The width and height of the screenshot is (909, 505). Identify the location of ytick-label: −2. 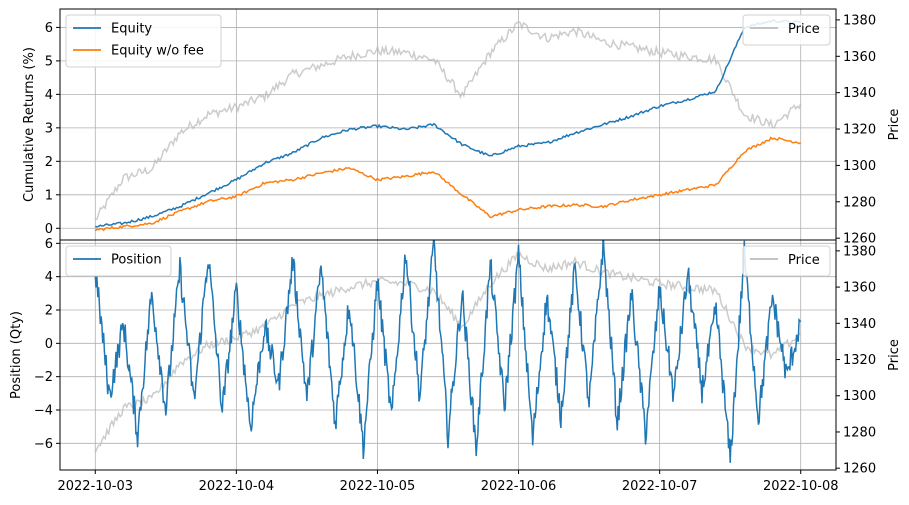
(43, 377).